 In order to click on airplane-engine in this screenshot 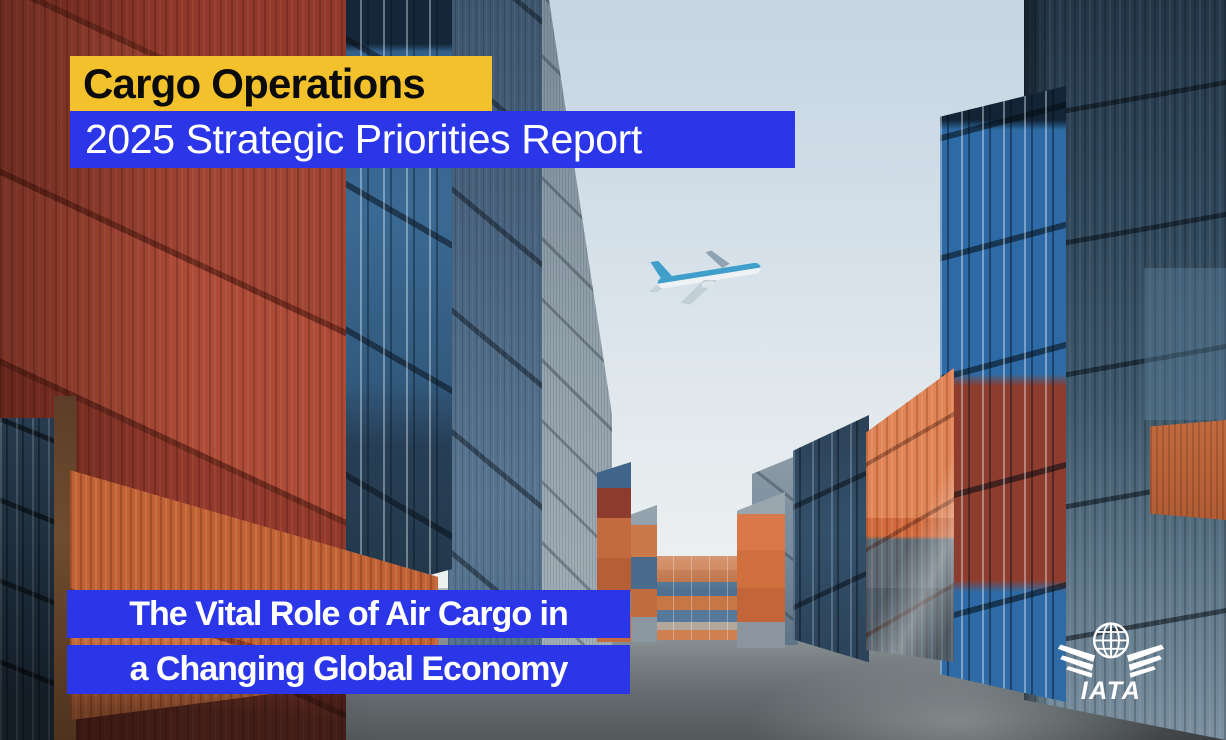, I will do `click(708, 284)`.